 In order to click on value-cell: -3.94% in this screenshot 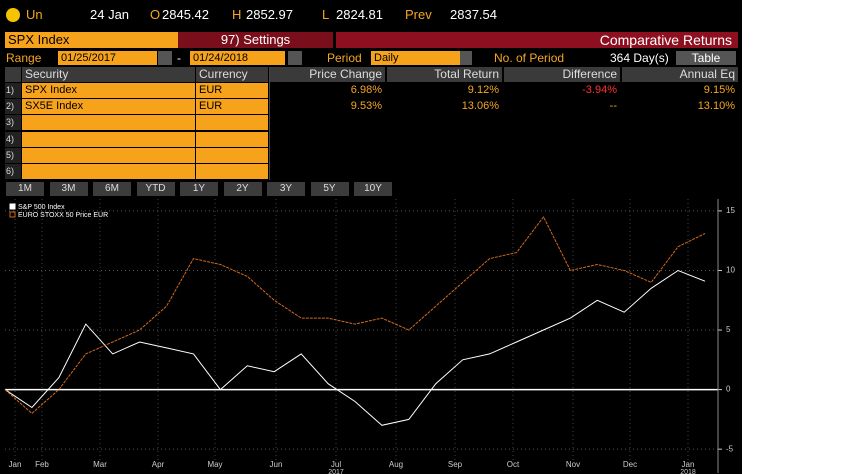, I will do `click(599, 90)`.